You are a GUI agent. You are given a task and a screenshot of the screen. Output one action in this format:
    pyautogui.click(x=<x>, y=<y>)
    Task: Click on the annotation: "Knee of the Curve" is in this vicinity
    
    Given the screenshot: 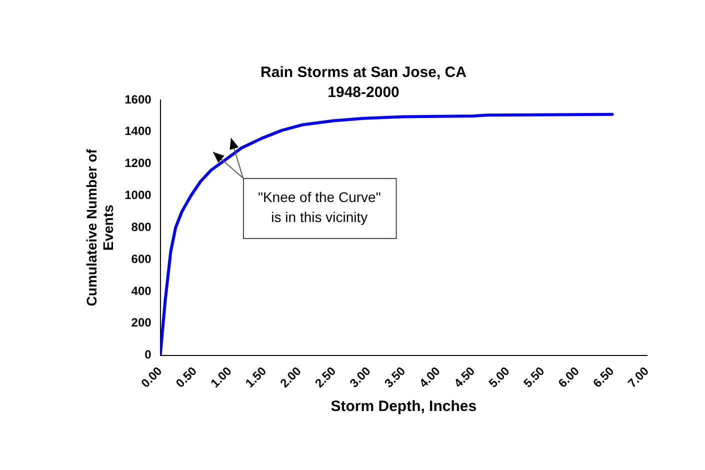 What is the action you would take?
    pyautogui.click(x=319, y=206)
    